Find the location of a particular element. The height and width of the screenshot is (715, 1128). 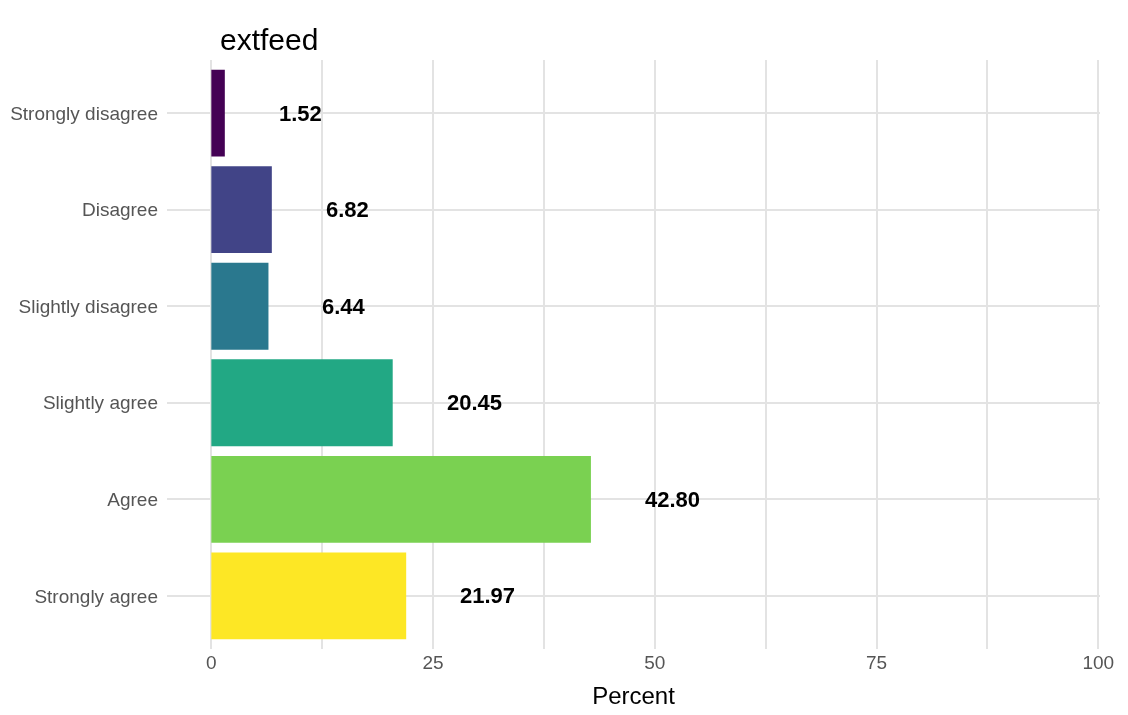

y-tick-label: Slightly disagree is located at coordinates (88, 306).